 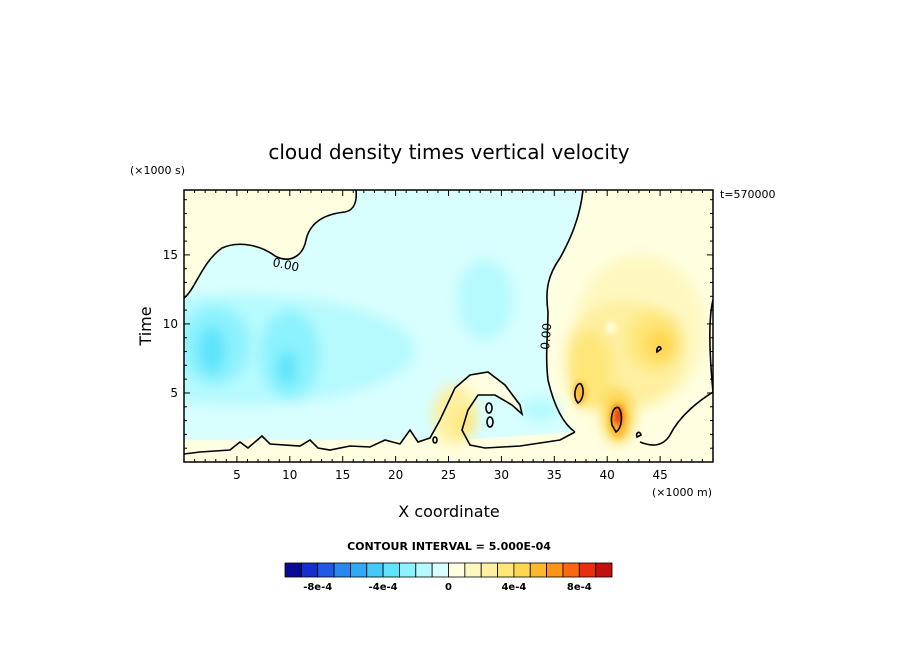 What do you see at coordinates (170, 255) in the screenshot?
I see `y-tick-label: 15` at bounding box center [170, 255].